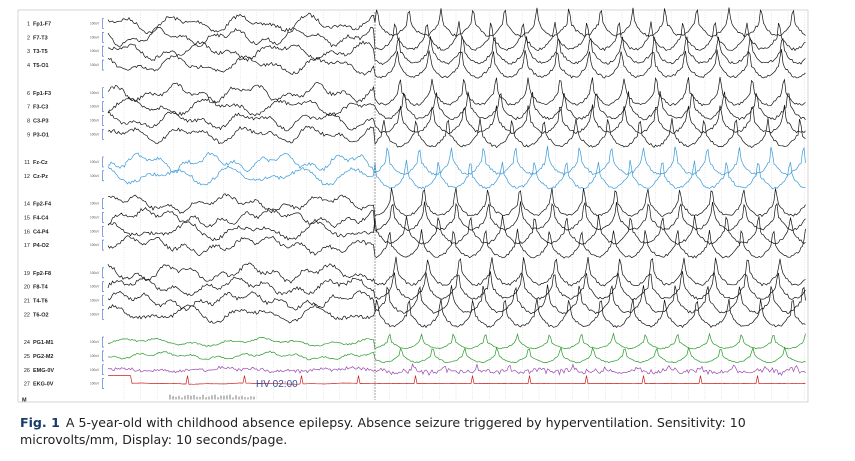  What do you see at coordinates (43, 371) in the screenshot?
I see `channel-name: EMG-0V` at bounding box center [43, 371].